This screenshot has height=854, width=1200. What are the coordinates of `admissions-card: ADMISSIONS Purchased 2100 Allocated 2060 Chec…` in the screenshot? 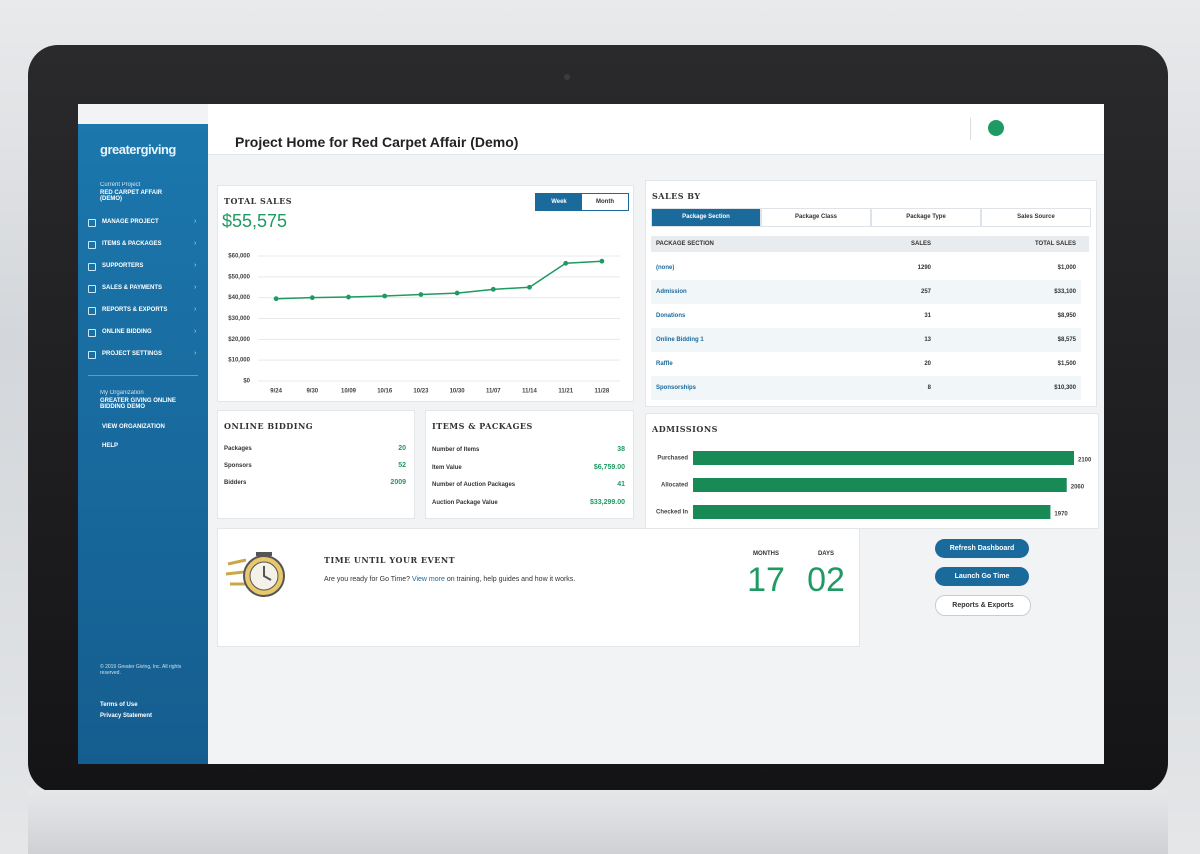 It's located at (872, 471).